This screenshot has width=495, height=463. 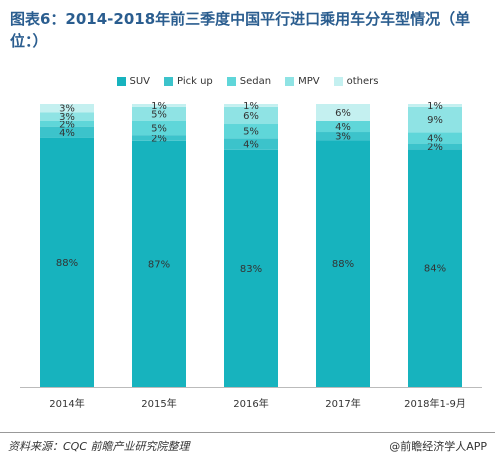 I want to click on legend-item-pick-up: Pick up, so click(x=188, y=81).